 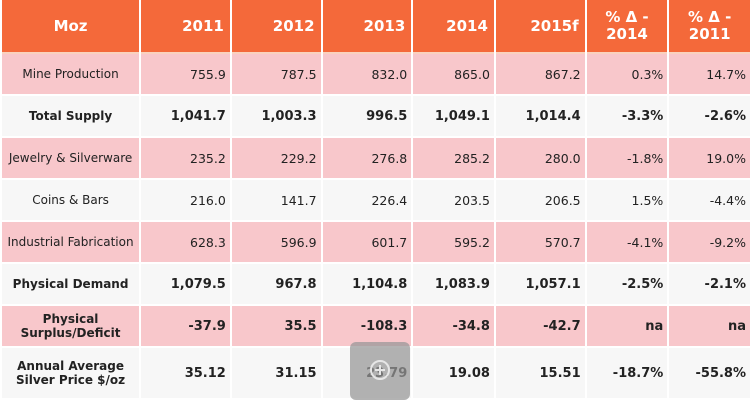 What do you see at coordinates (185, 201) in the screenshot?
I see `table-cell: 216.0` at bounding box center [185, 201].